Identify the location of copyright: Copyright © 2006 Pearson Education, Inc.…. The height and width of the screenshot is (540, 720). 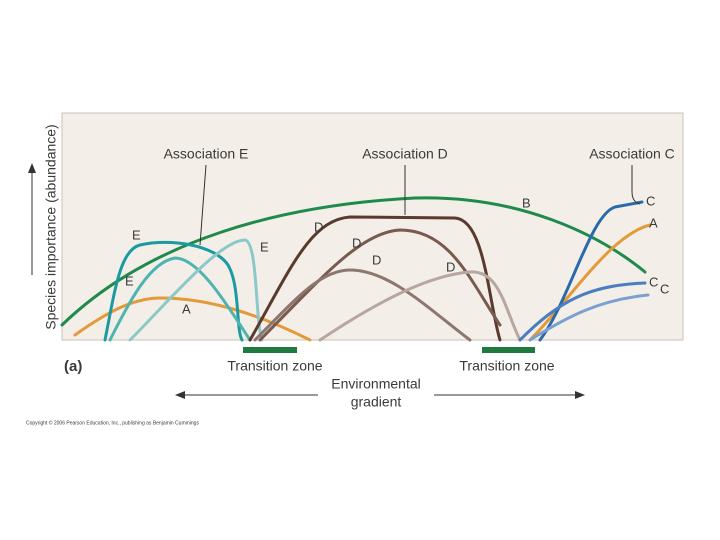
(112, 422).